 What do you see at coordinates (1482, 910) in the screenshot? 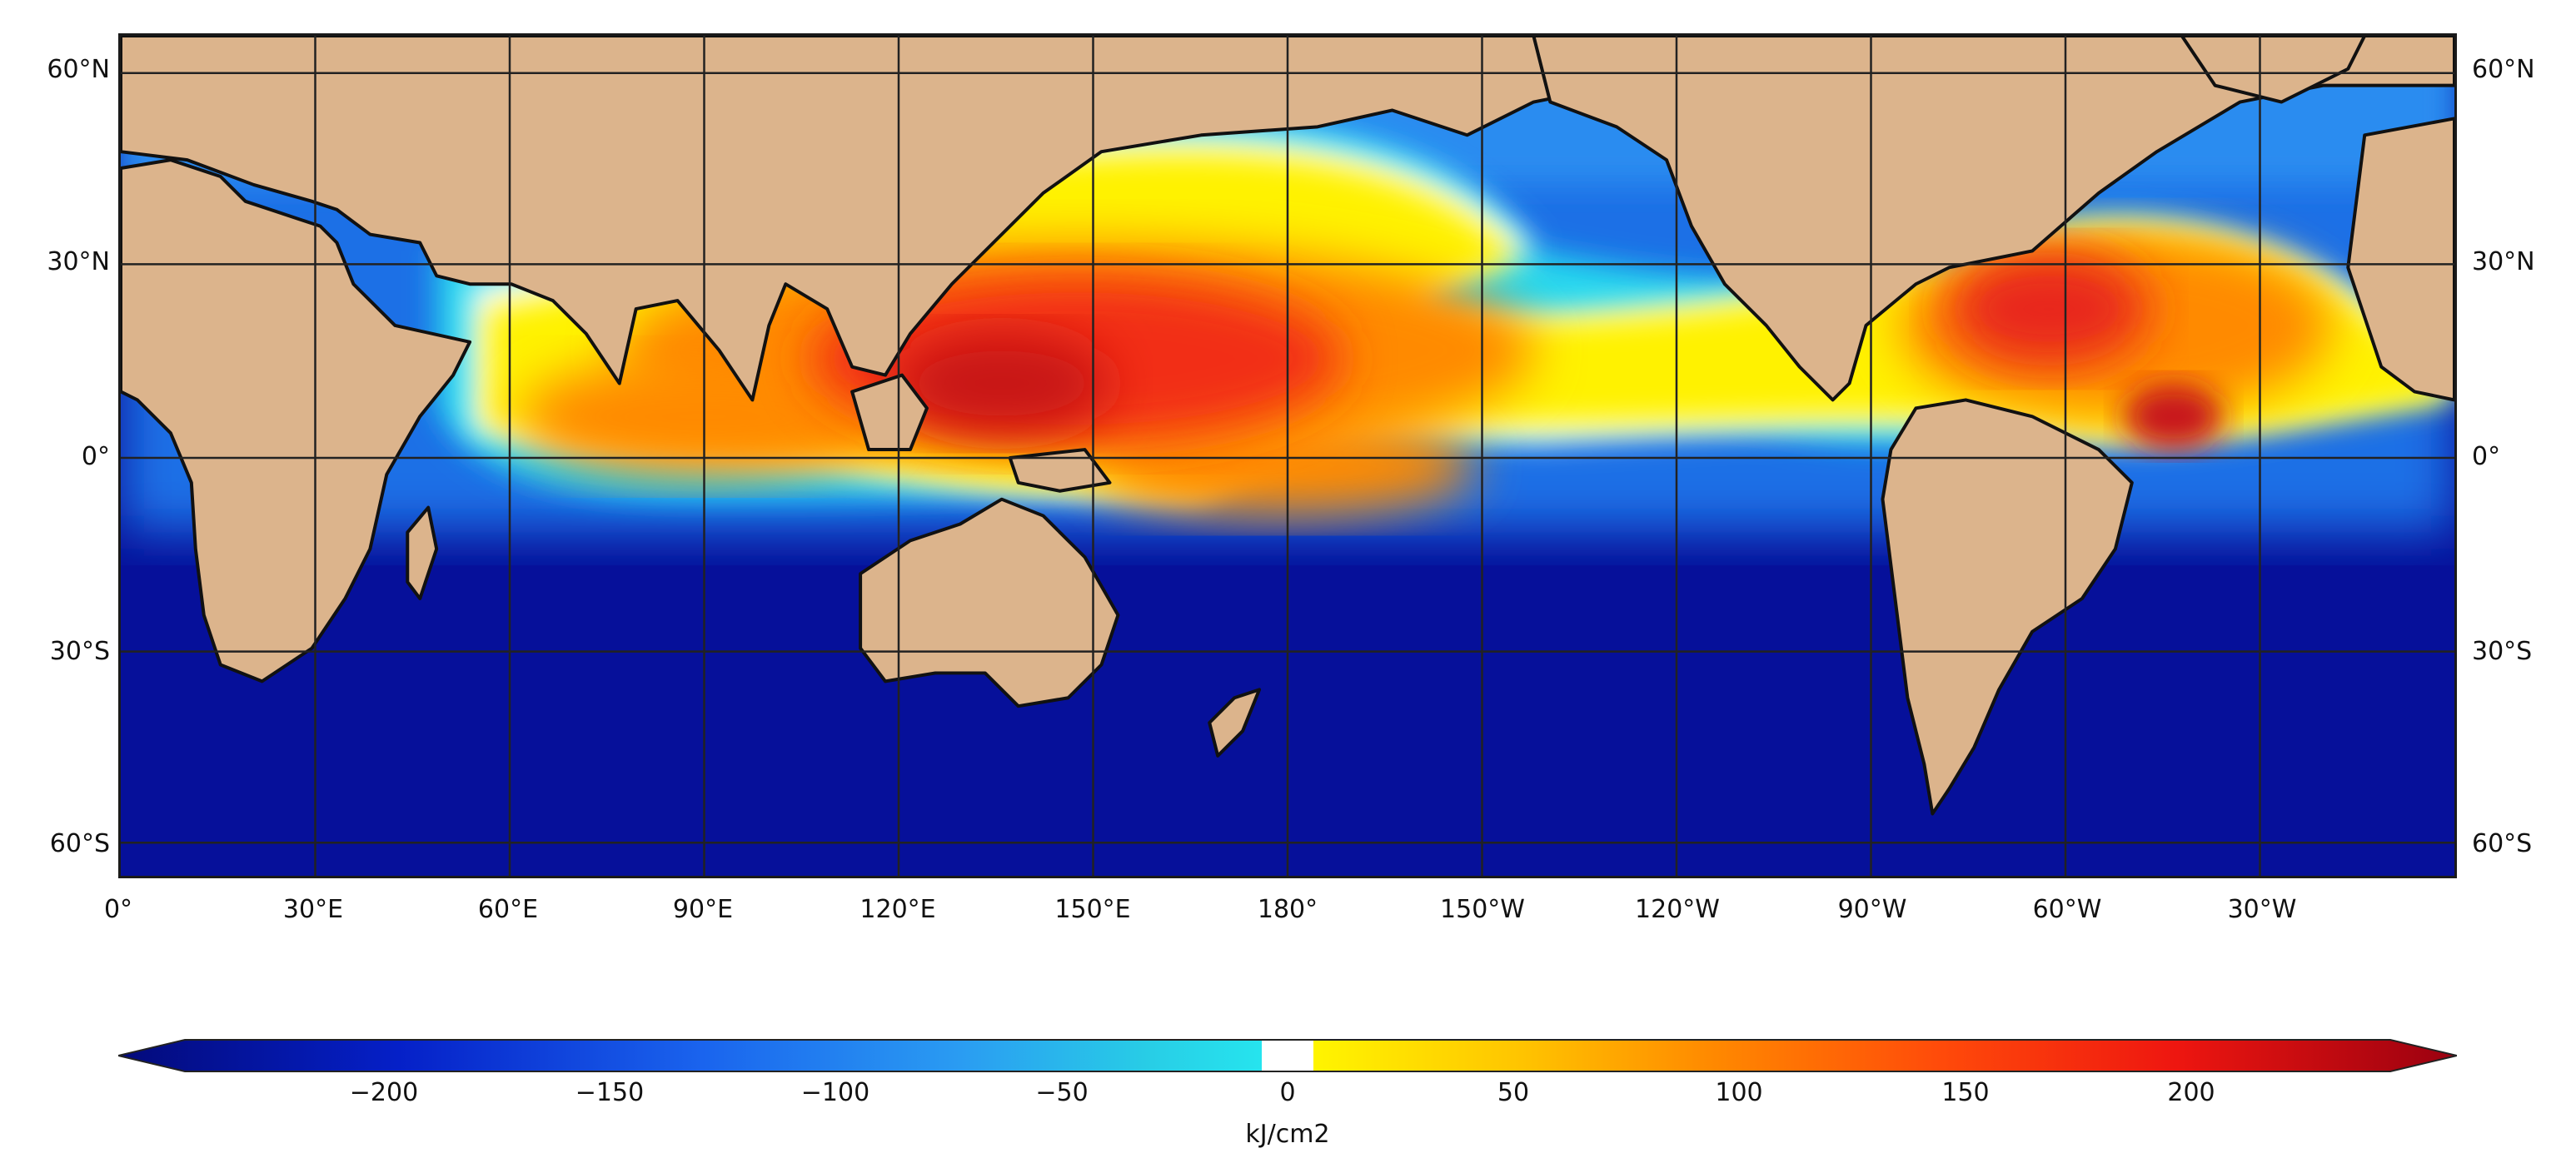
I see `lon-tick-150w: 150°W` at bounding box center [1482, 910].